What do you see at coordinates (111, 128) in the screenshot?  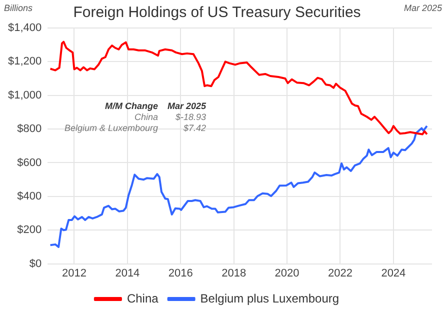 I see `annotation: Belgium & Luxembourg` at bounding box center [111, 128].